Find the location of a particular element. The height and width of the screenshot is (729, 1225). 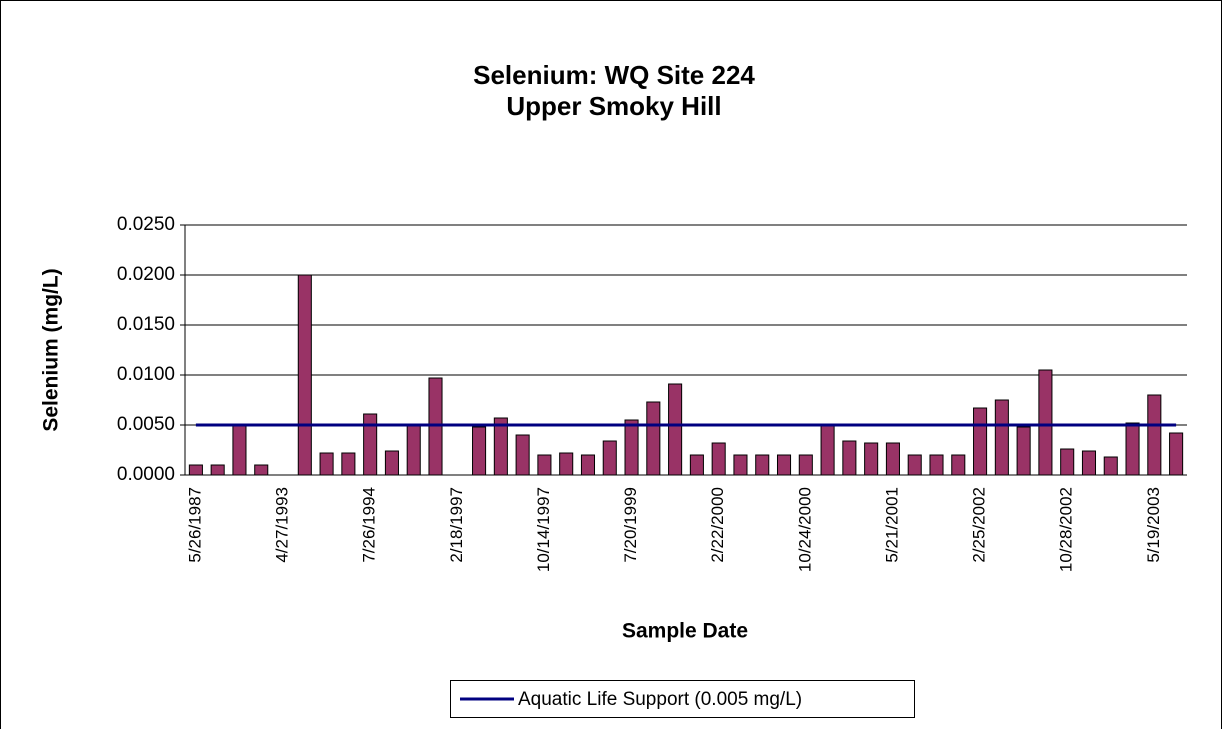

y-tick-label: 0.0200 is located at coordinates (146, 274).